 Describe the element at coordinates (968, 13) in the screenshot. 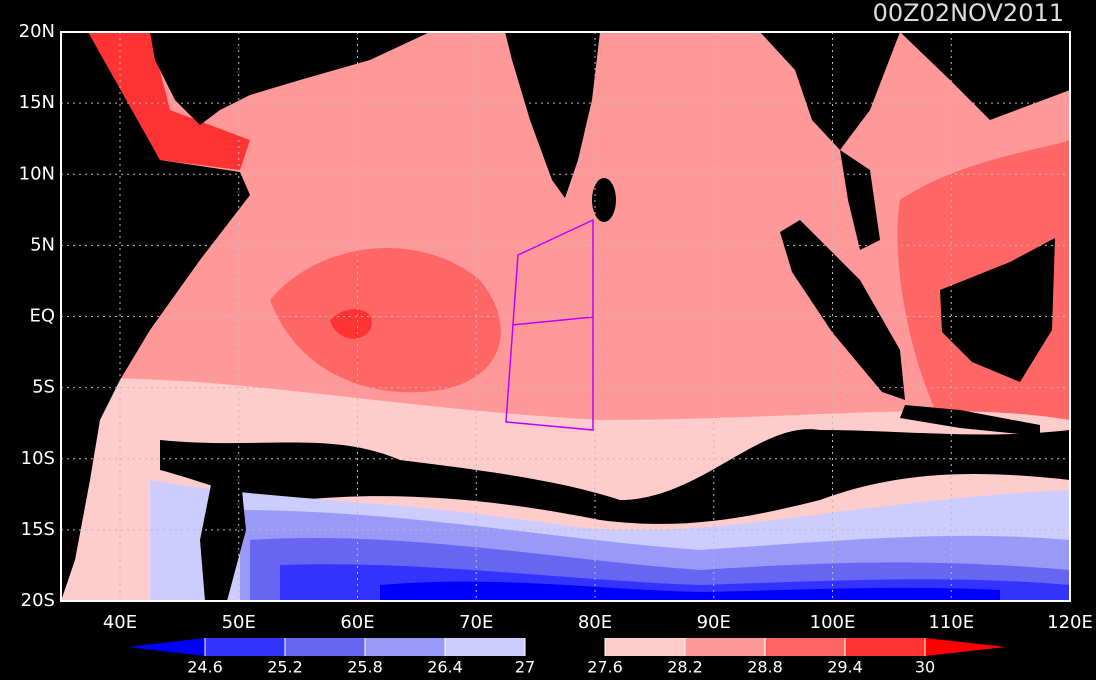

I see `title: 00Z02NOV2011` at that location.